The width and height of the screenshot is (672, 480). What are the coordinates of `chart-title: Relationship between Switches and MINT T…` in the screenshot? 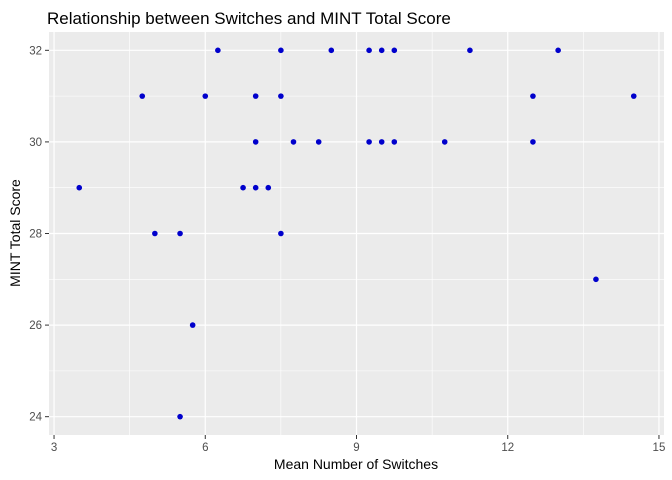 It's located at (249, 18).